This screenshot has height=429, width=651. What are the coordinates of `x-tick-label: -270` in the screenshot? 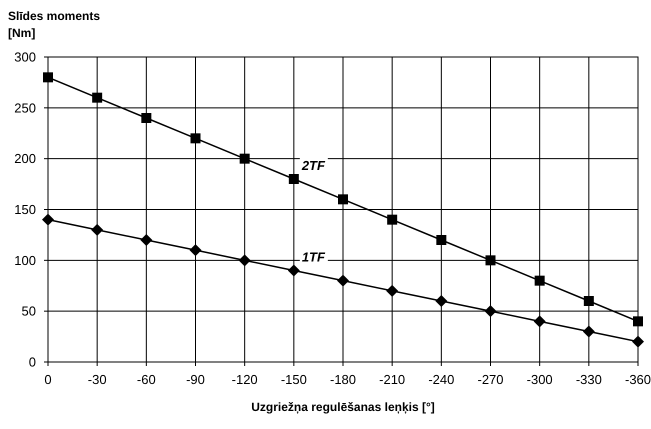 It's located at (490, 379).